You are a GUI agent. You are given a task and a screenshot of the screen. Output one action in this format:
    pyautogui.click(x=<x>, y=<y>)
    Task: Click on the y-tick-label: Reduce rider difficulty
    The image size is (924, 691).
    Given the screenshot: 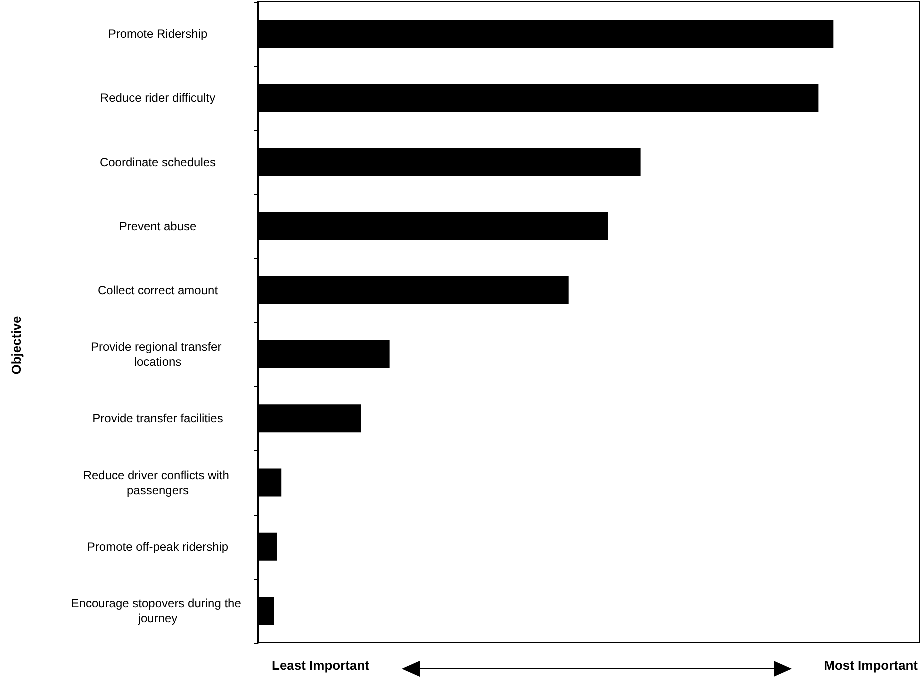 What is the action you would take?
    pyautogui.click(x=158, y=98)
    